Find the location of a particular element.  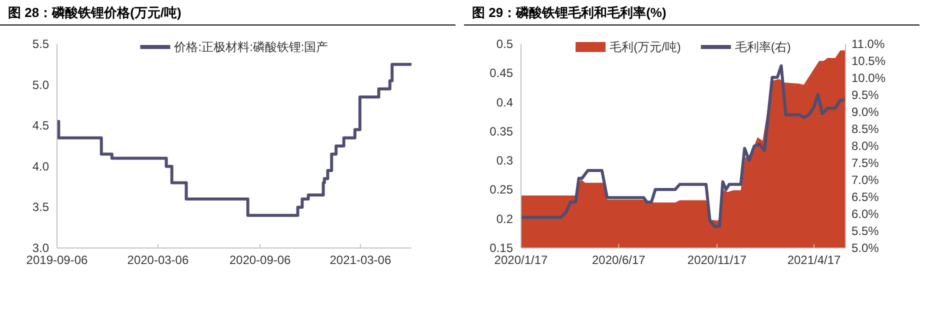

chart-title: 图 28：磷酸铁锂价格(万元/吨) is located at coordinates (95, 12).